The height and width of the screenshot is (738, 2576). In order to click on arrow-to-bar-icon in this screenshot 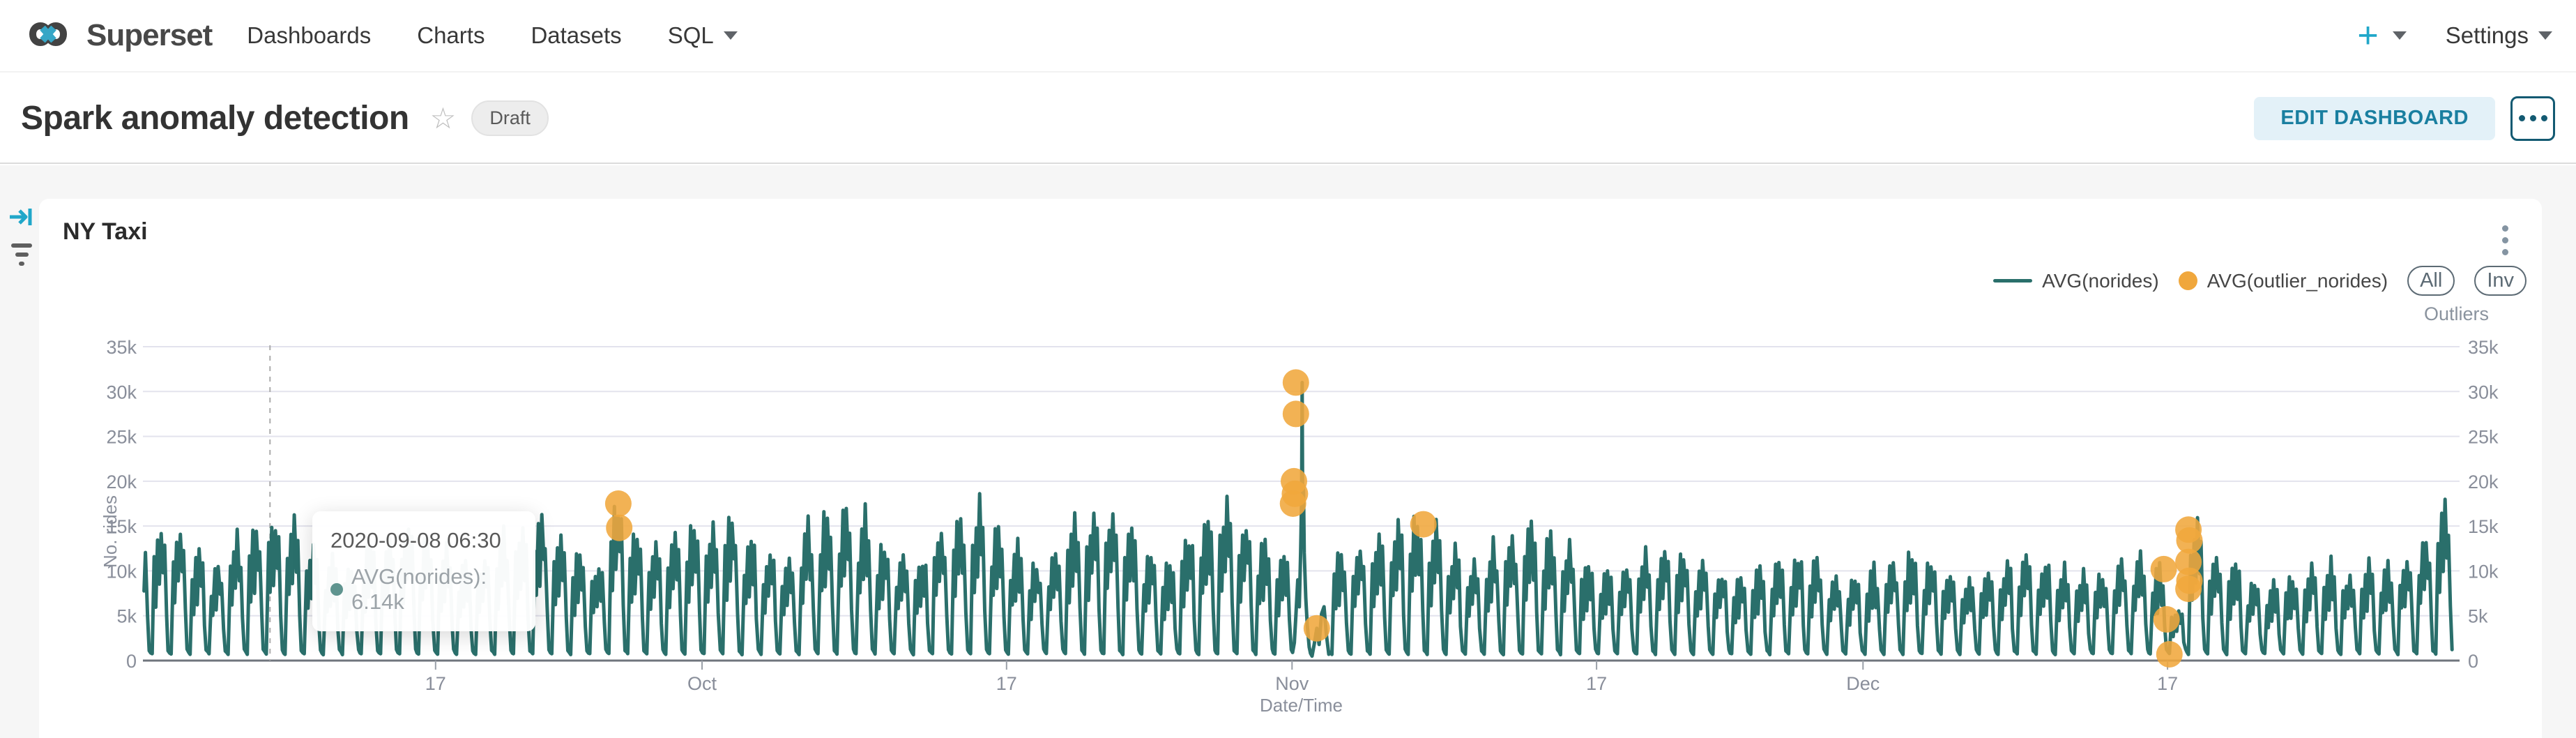, I will do `click(20, 219)`.